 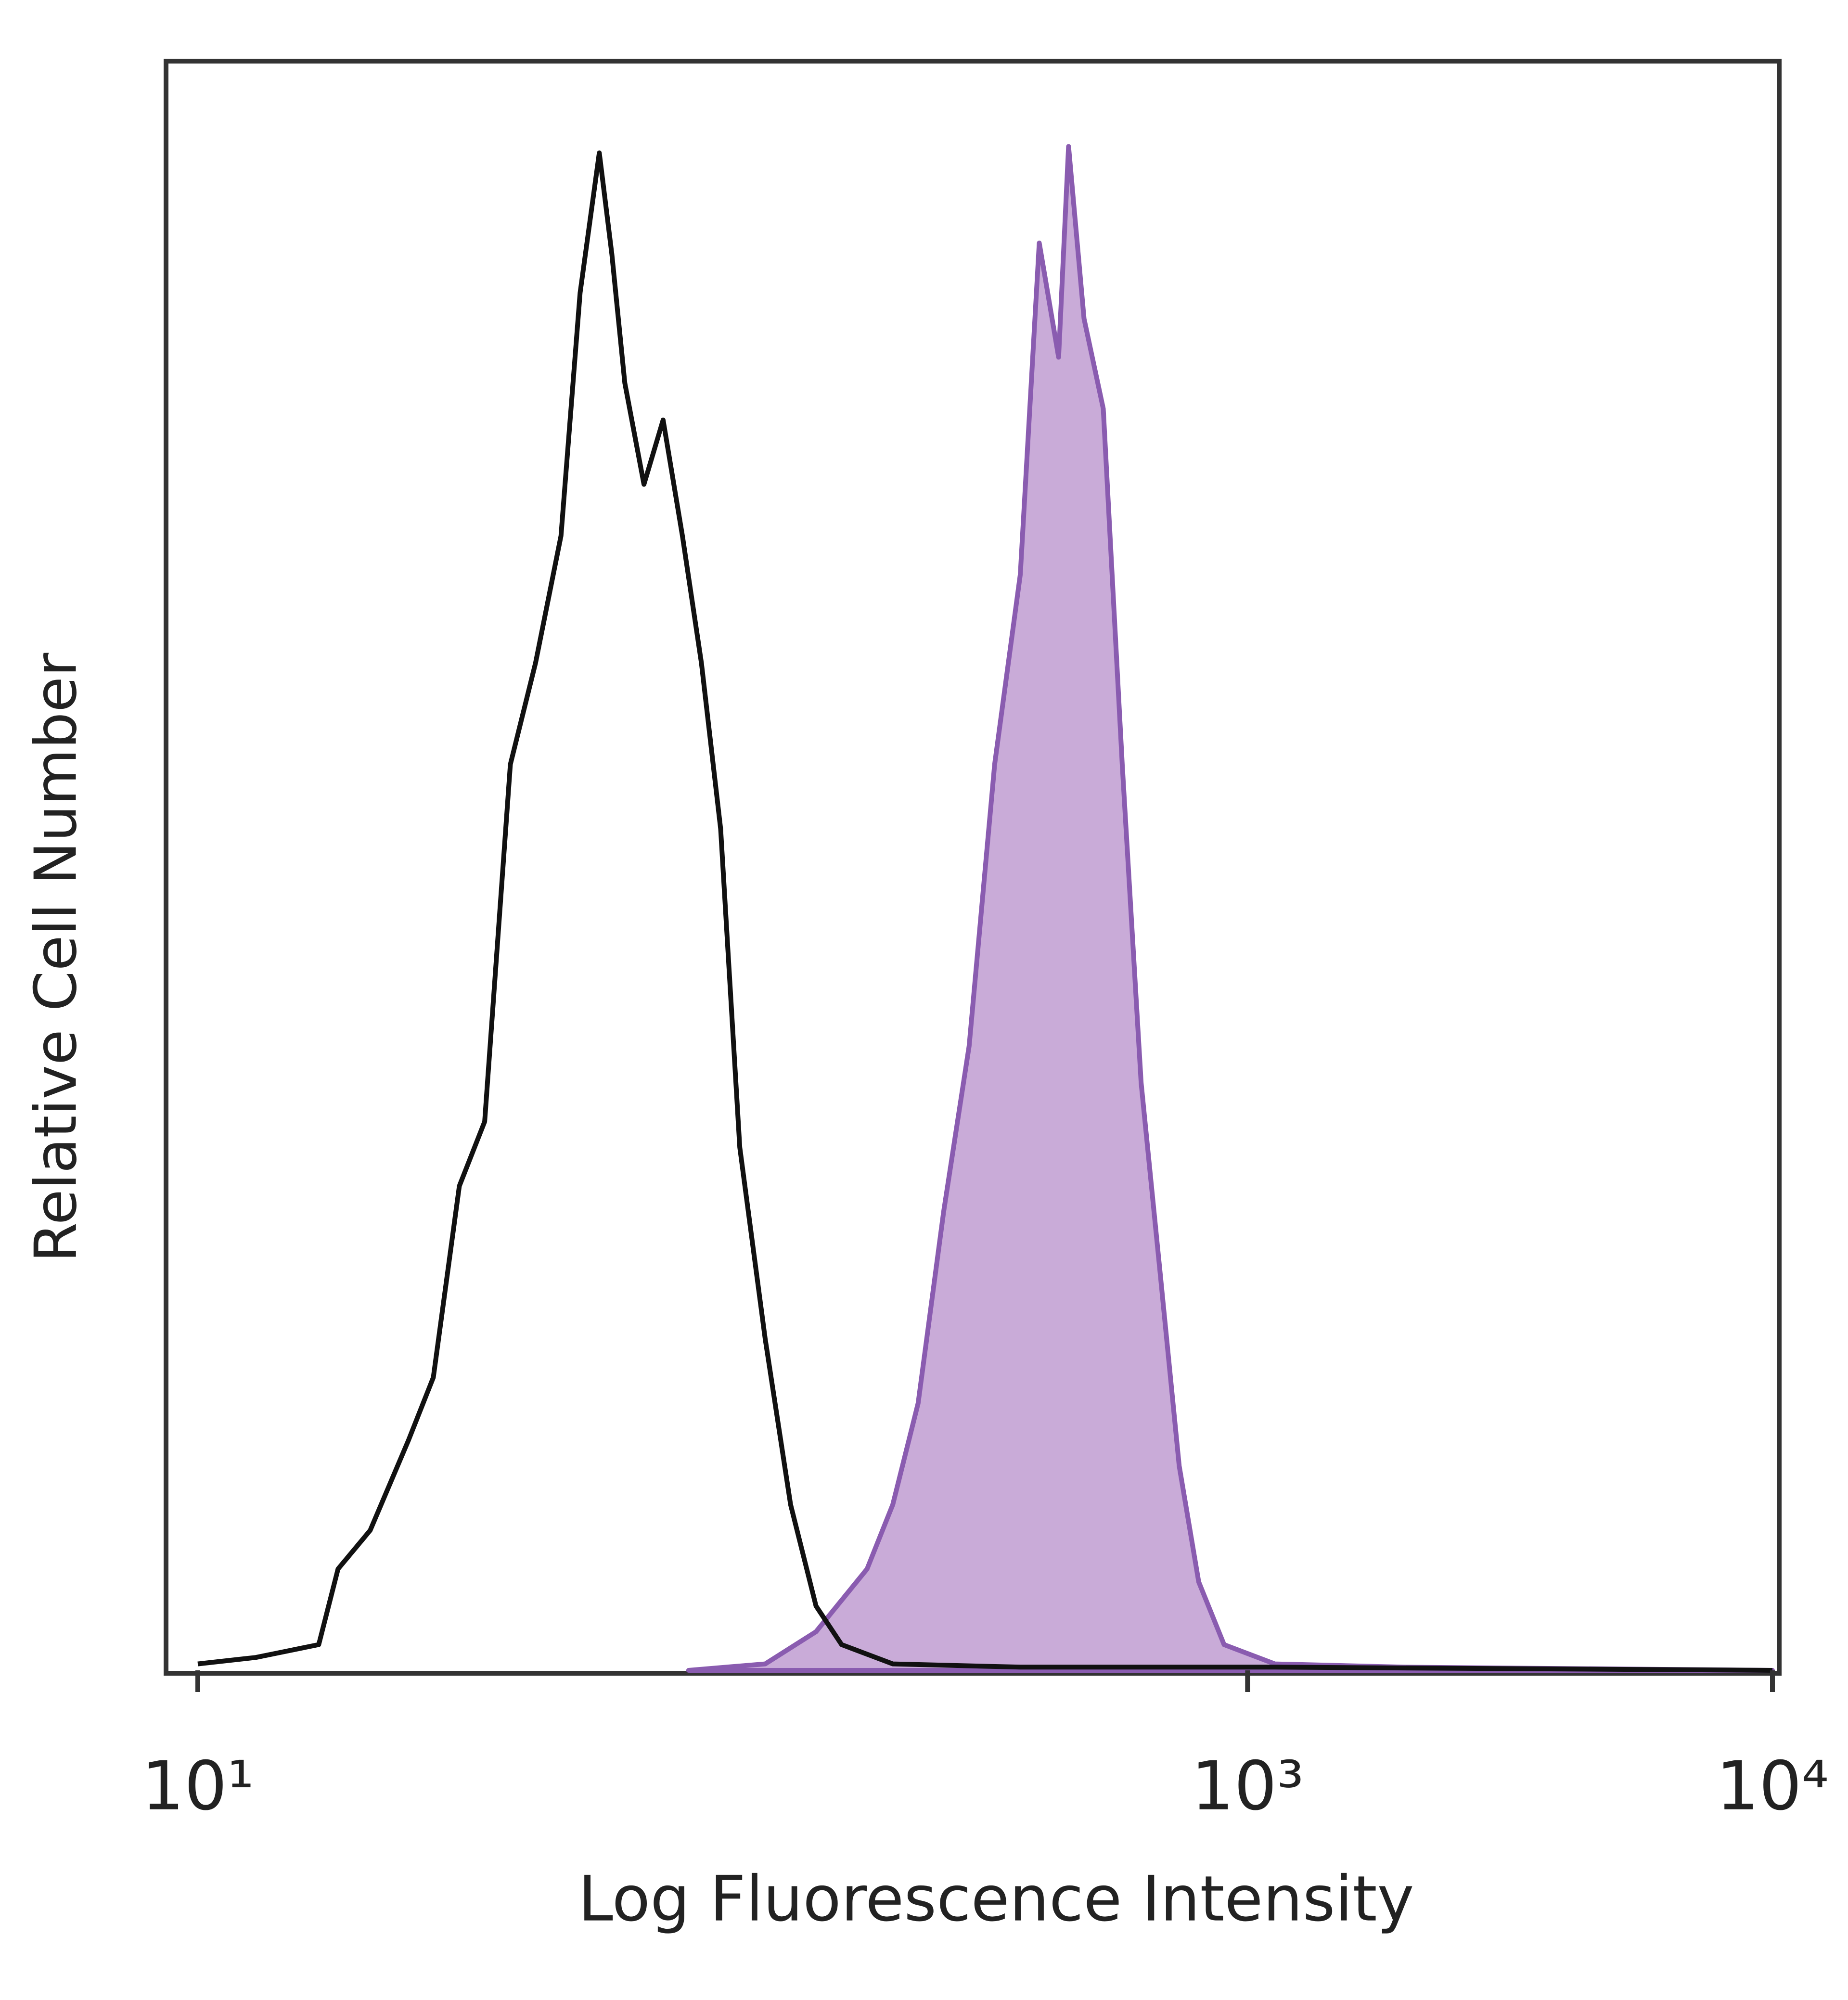 What do you see at coordinates (1247, 1786) in the screenshot?
I see `x-tick-label: 10³` at bounding box center [1247, 1786].